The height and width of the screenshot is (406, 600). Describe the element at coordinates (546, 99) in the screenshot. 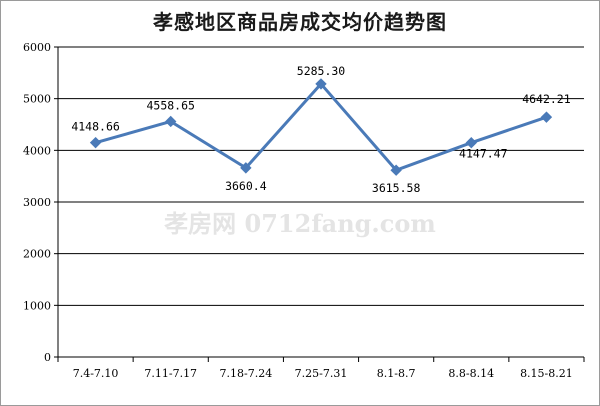

I see `data-label: 4642.21` at that location.